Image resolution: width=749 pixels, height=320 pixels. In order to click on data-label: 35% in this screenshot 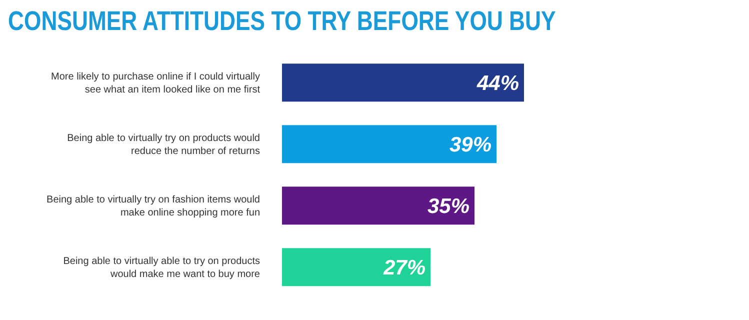, I will do `click(448, 206)`.